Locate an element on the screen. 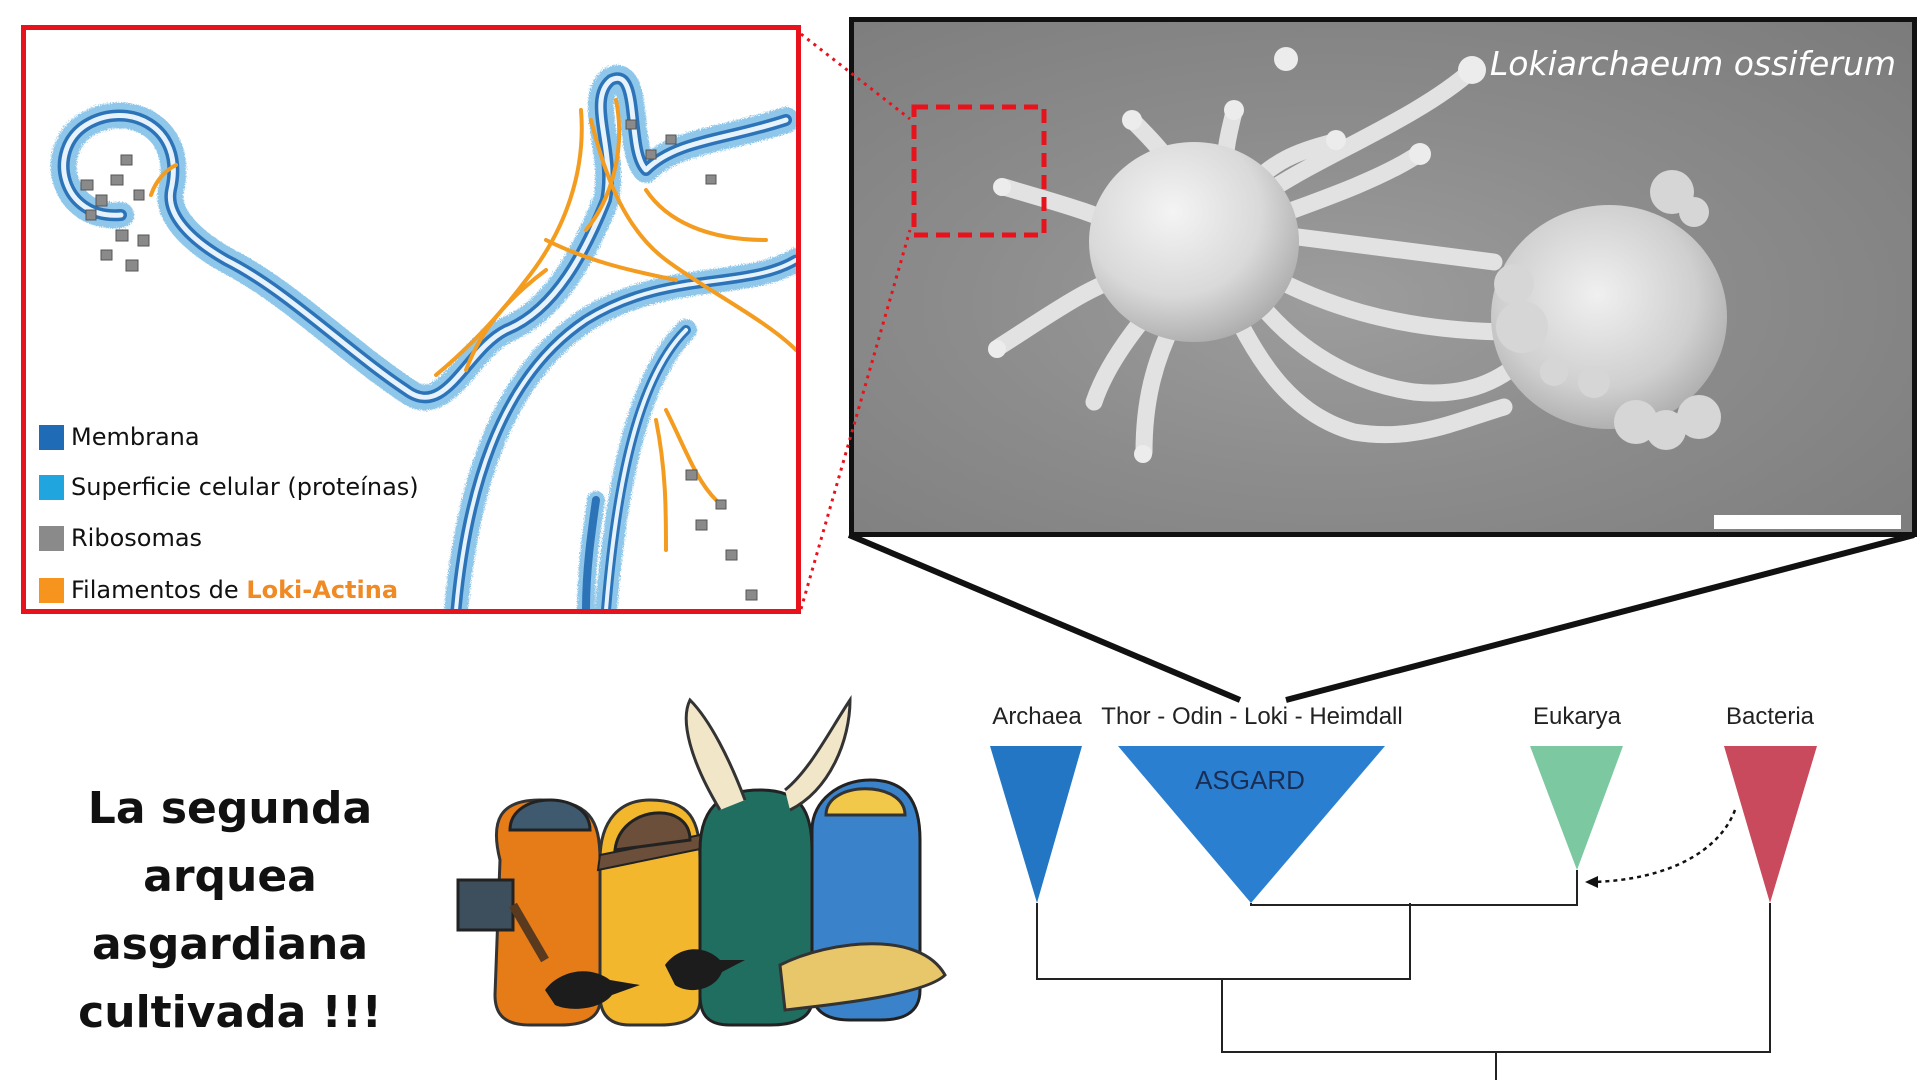 The image size is (1920, 1080). loki-figure is located at coordinates (756, 907).